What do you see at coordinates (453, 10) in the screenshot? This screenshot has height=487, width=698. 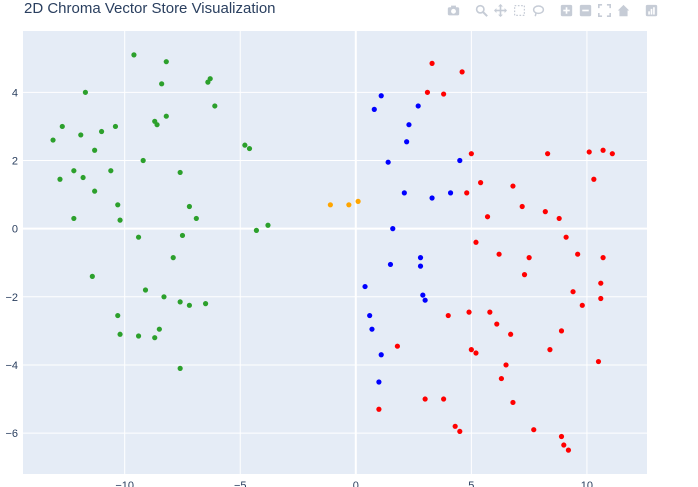 I see `camera-icon` at bounding box center [453, 10].